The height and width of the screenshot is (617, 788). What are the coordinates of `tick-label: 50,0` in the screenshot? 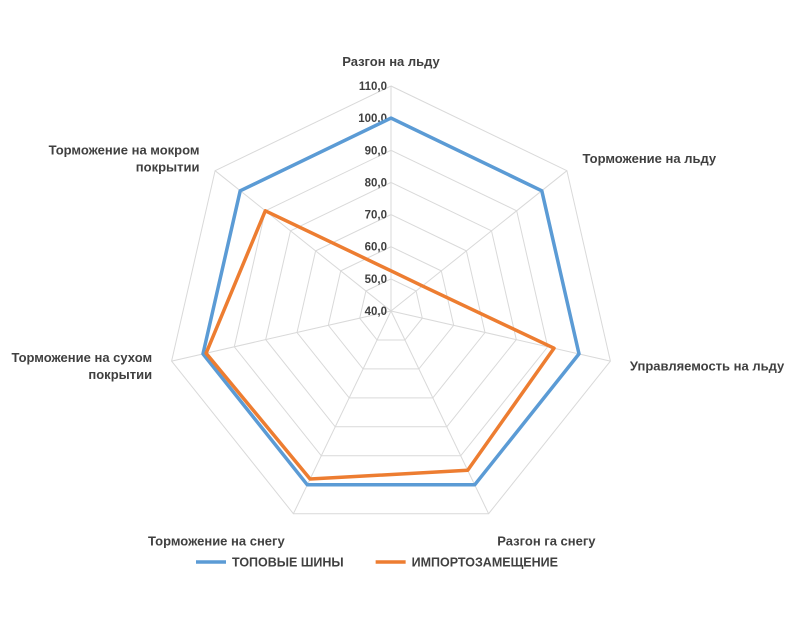 It's located at (376, 280).